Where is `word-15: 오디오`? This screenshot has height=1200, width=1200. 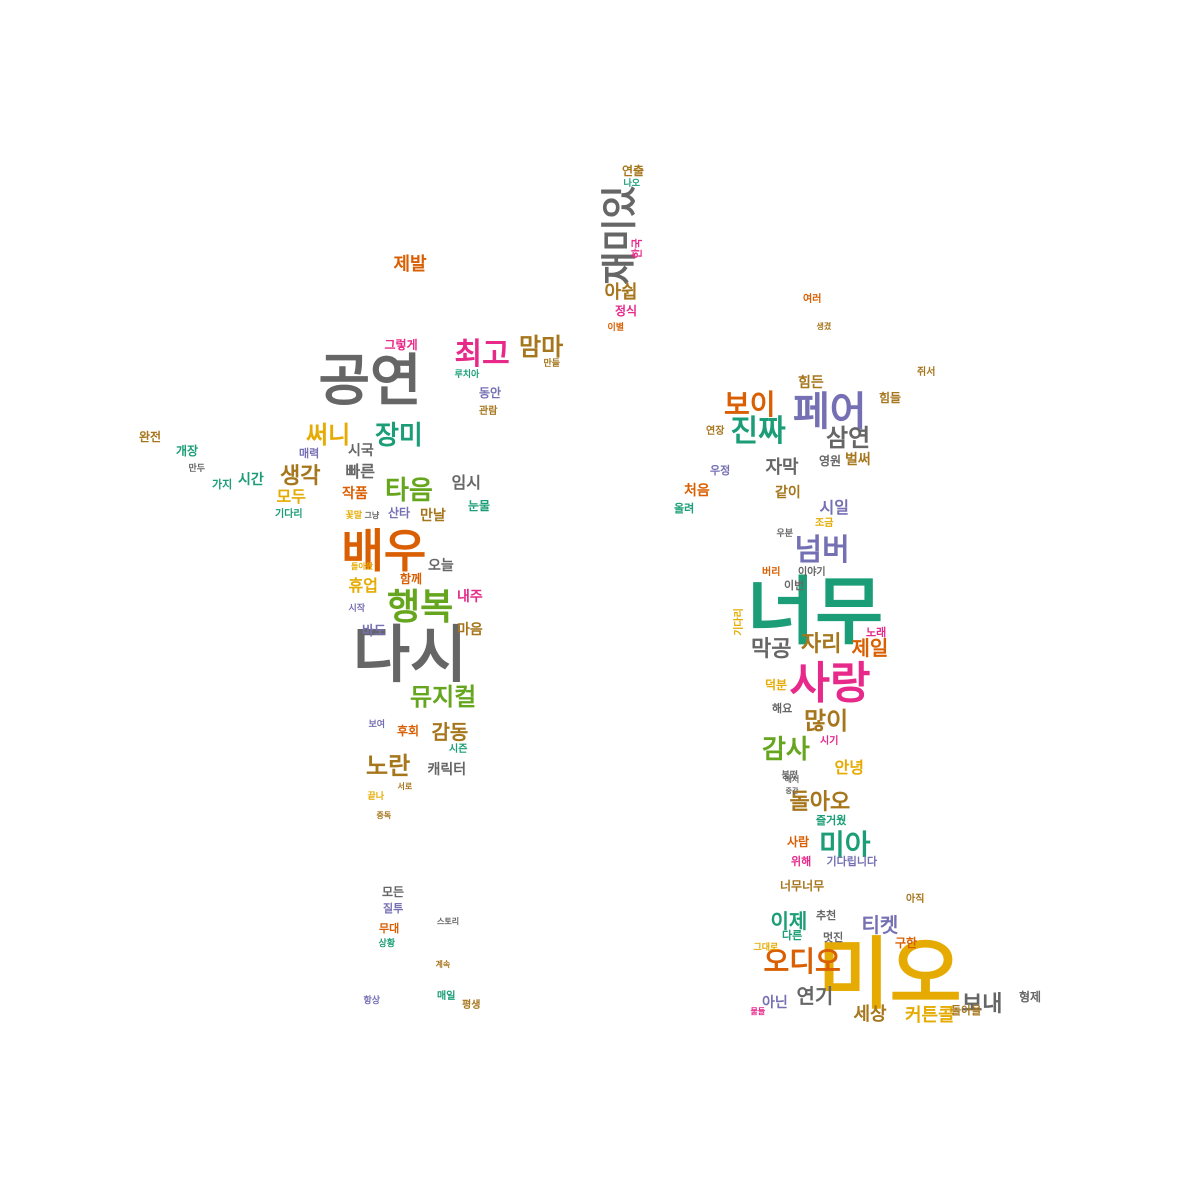 word-15: 오디오 is located at coordinates (802, 961).